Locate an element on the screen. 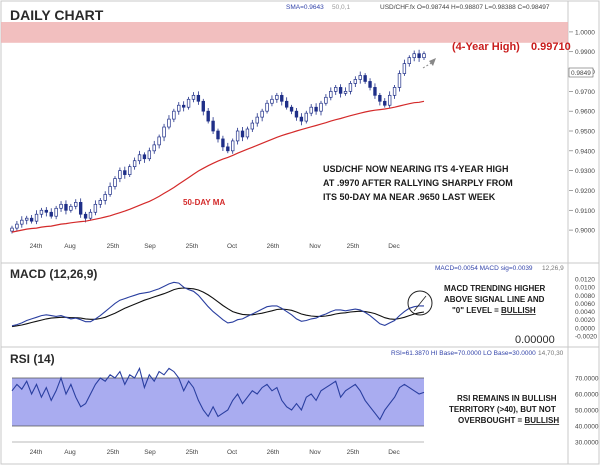  x-axis-label: Sep is located at coordinates (150, 246).